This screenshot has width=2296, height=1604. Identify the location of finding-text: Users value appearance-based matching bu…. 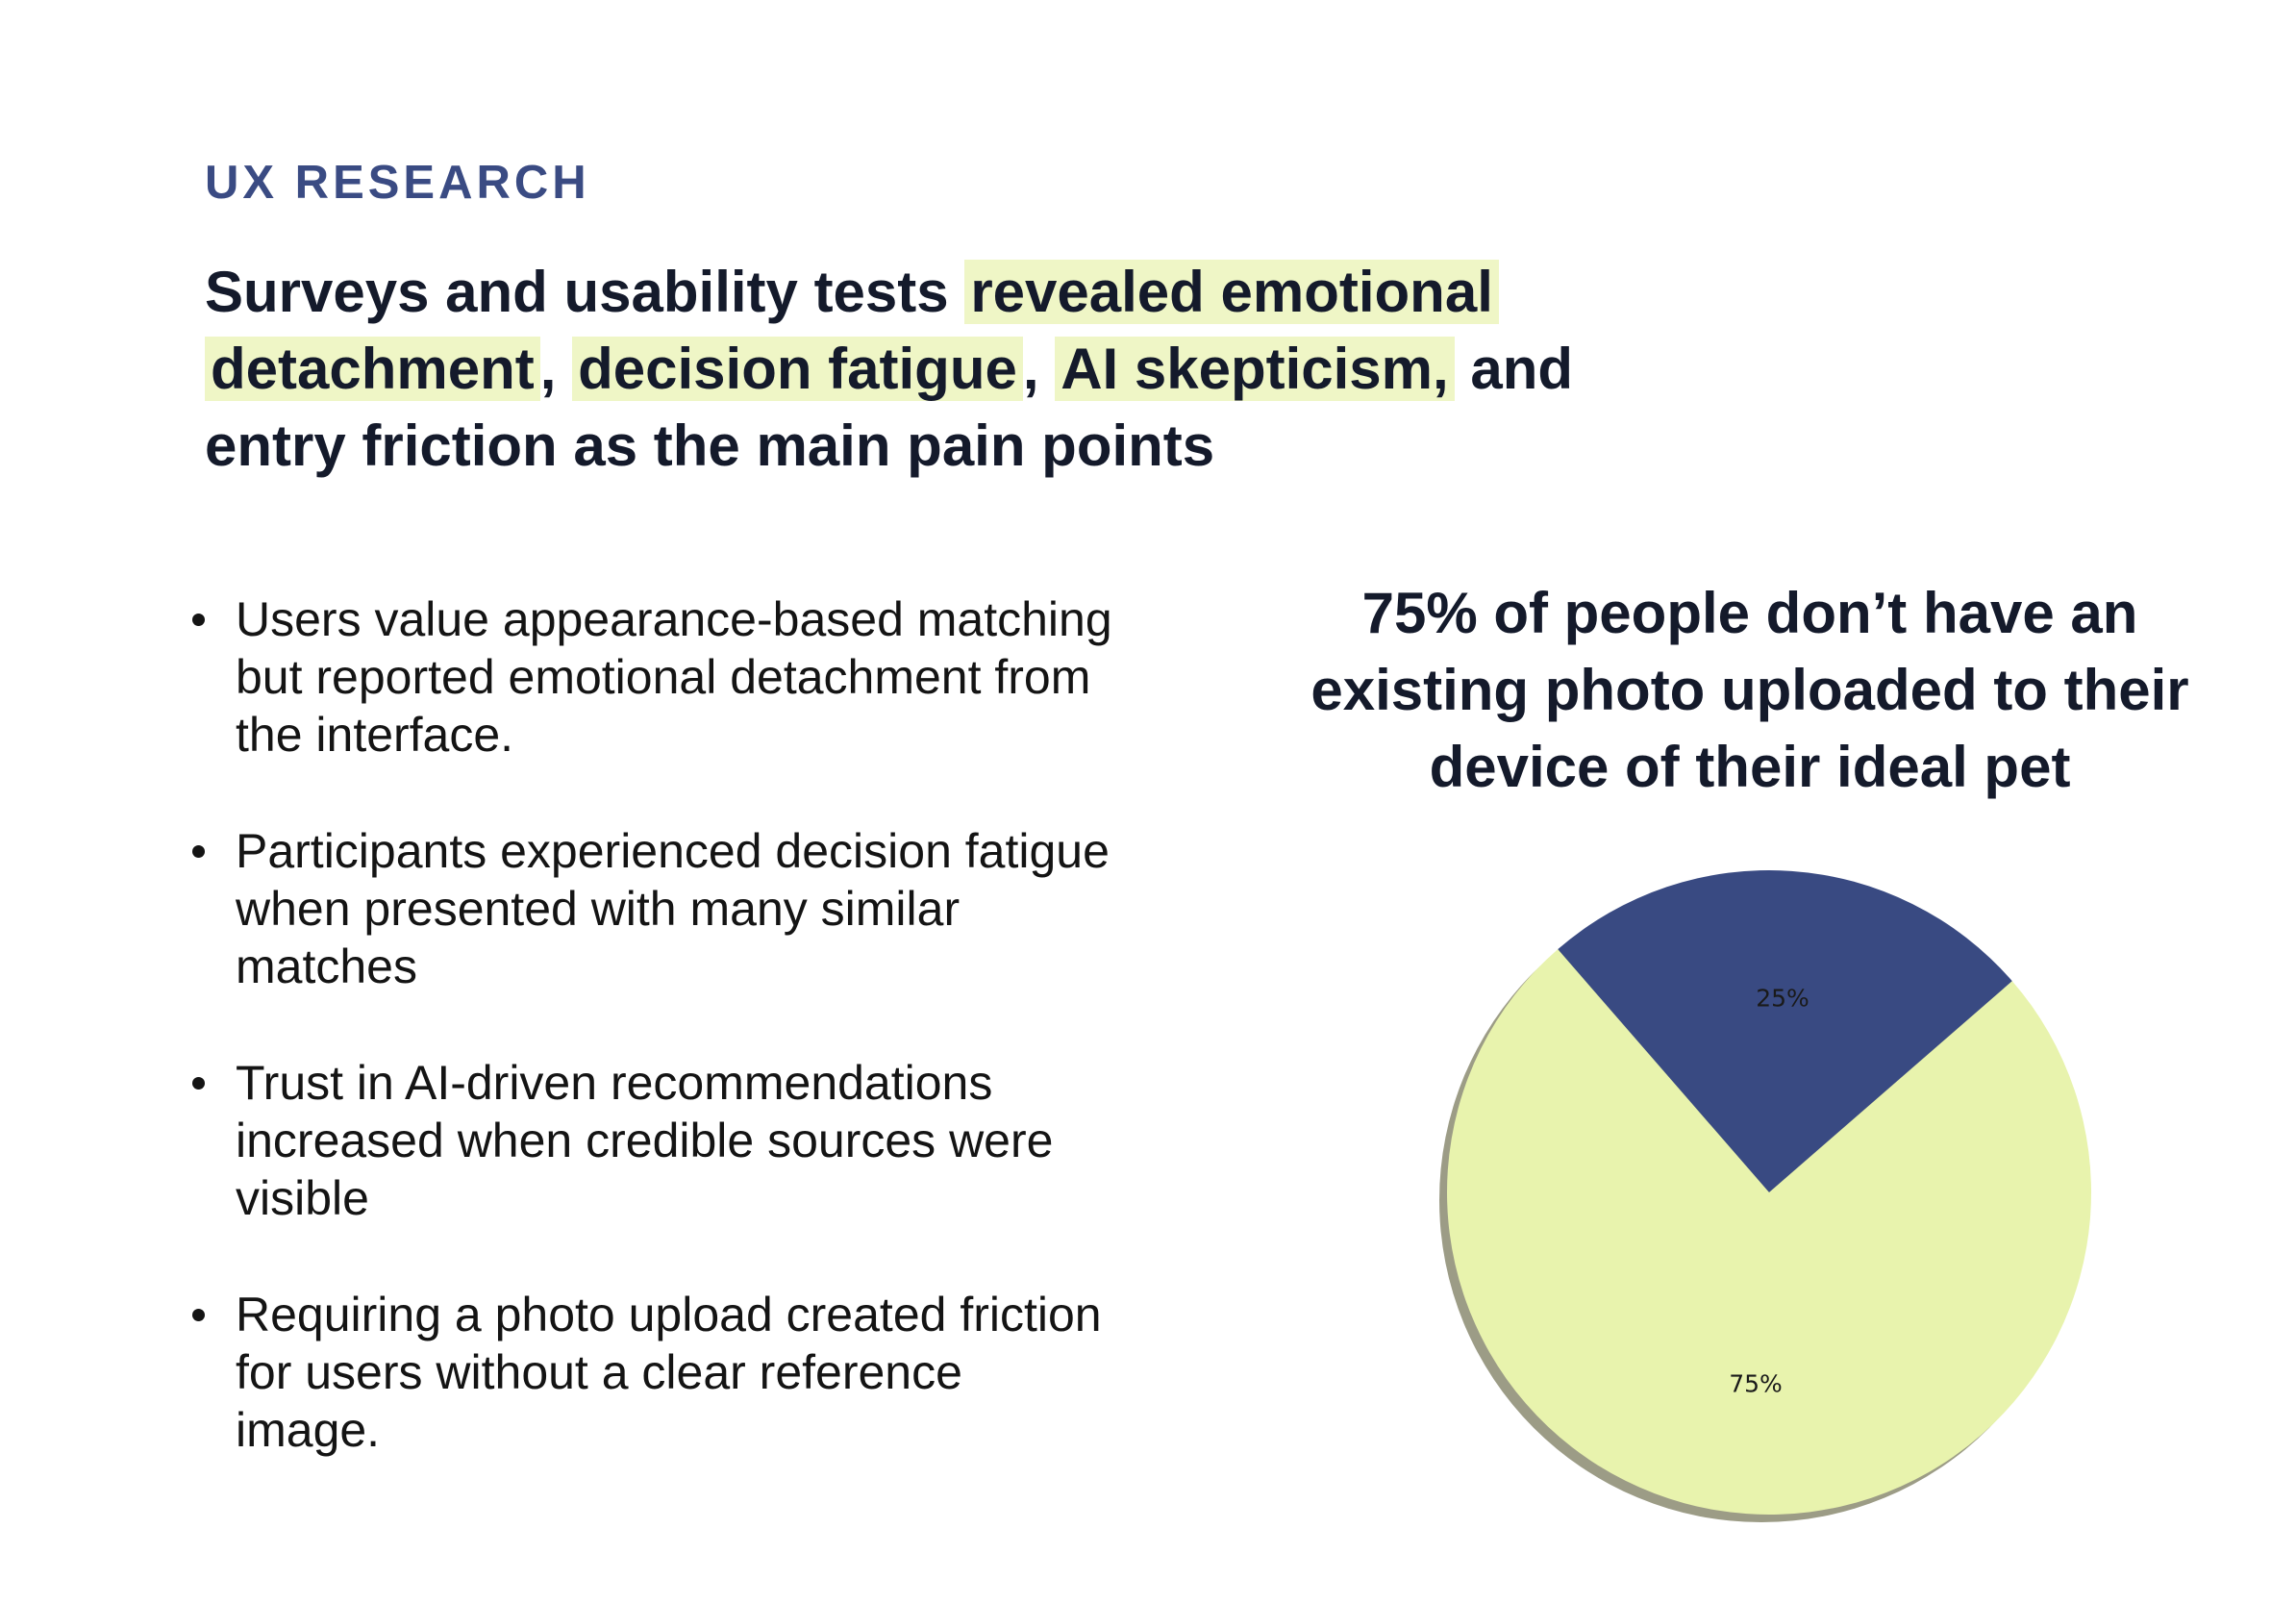
(674, 677).